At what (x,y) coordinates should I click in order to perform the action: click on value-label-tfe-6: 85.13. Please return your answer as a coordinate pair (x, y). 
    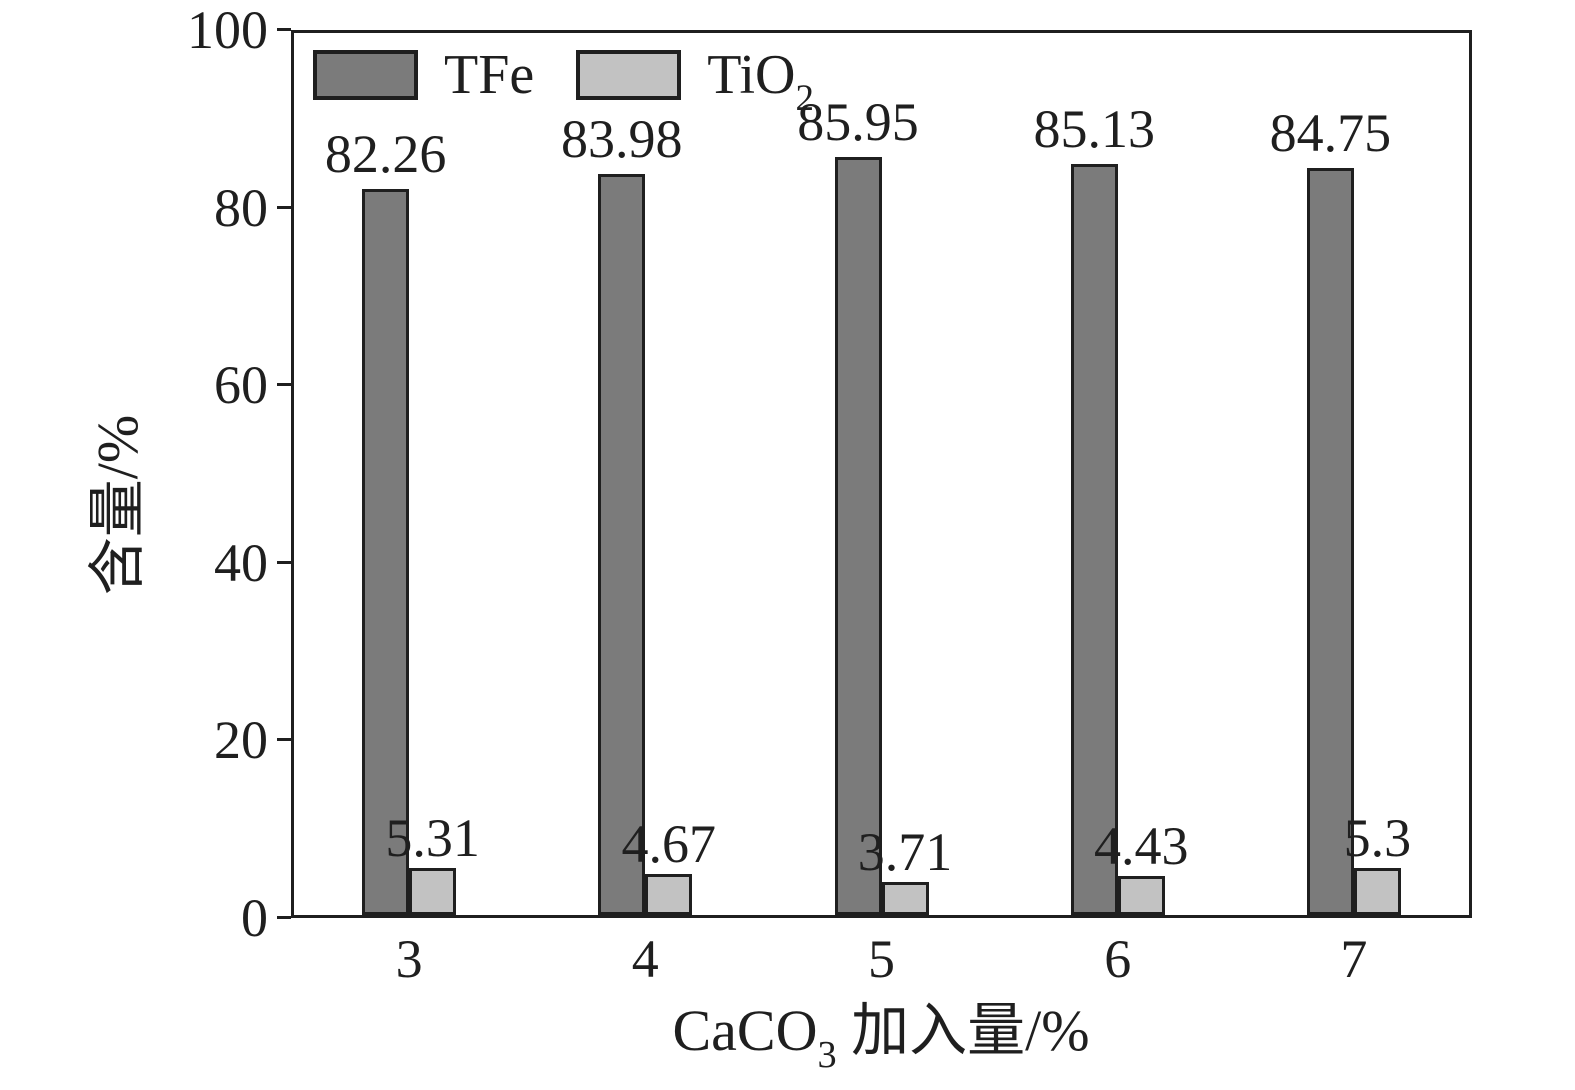
    Looking at the image, I should click on (1094, 129).